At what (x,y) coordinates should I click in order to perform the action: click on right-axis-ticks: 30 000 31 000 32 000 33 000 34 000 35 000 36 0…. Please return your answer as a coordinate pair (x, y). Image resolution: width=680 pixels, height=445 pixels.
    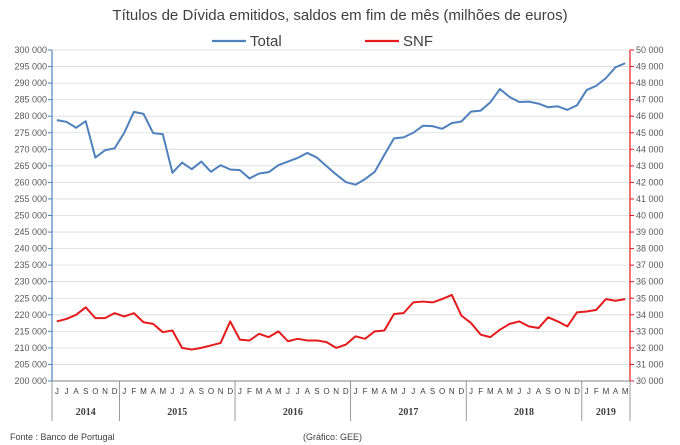
    Looking at the image, I should click on (647, 215).